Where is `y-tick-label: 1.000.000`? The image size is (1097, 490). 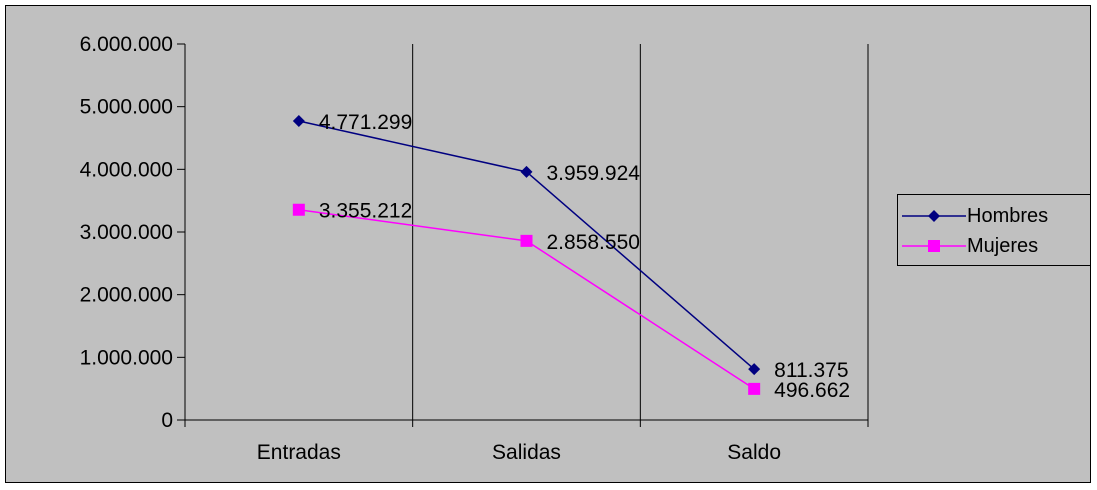
y-tick-label: 1.000.000 is located at coordinates (126, 357).